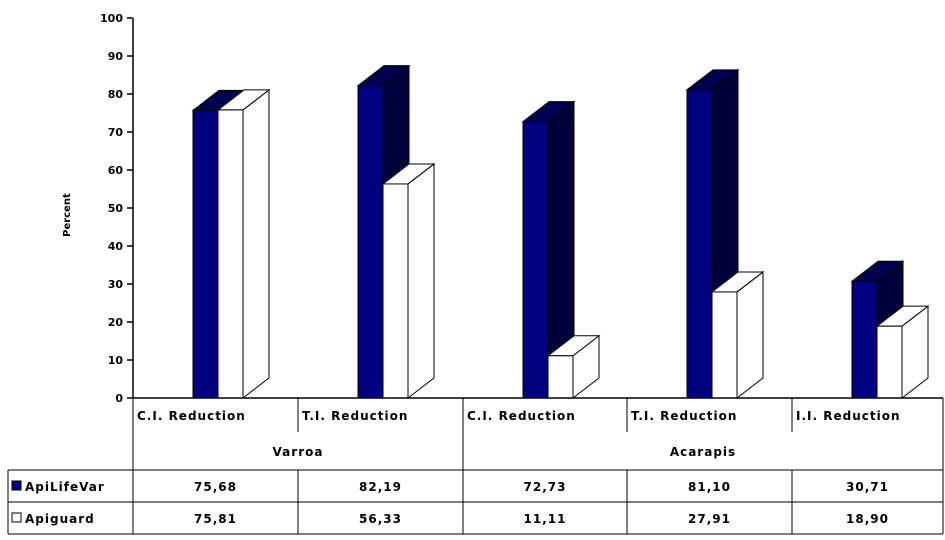 This screenshot has height=540, width=945. Describe the element at coordinates (116, 94) in the screenshot. I see `y-tick-label: 80` at that location.